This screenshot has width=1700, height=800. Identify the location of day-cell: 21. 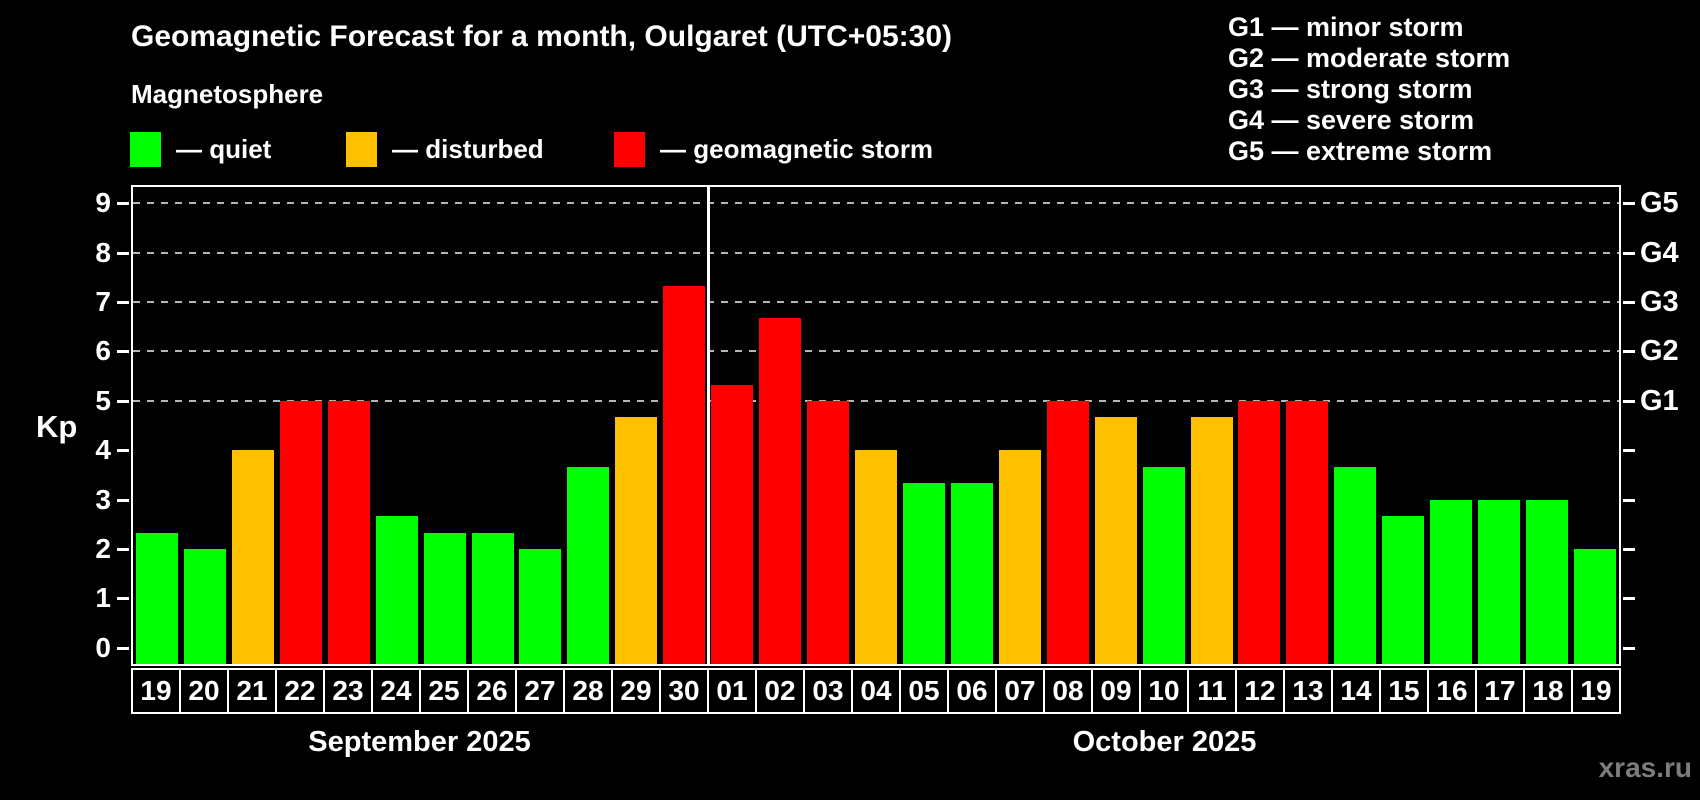
(252, 691).